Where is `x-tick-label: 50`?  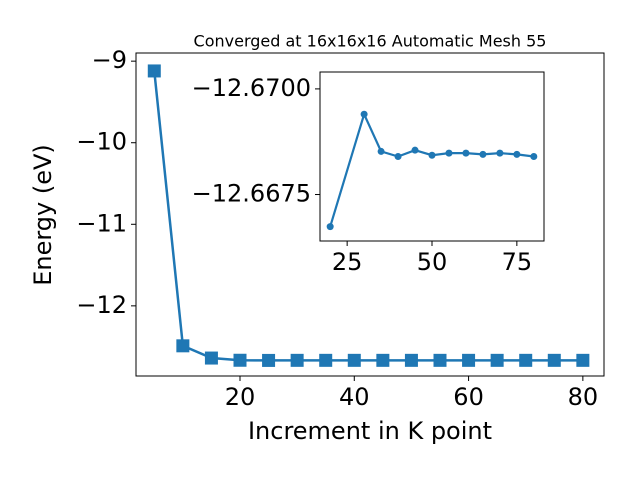 x-tick-label: 50 is located at coordinates (432, 262).